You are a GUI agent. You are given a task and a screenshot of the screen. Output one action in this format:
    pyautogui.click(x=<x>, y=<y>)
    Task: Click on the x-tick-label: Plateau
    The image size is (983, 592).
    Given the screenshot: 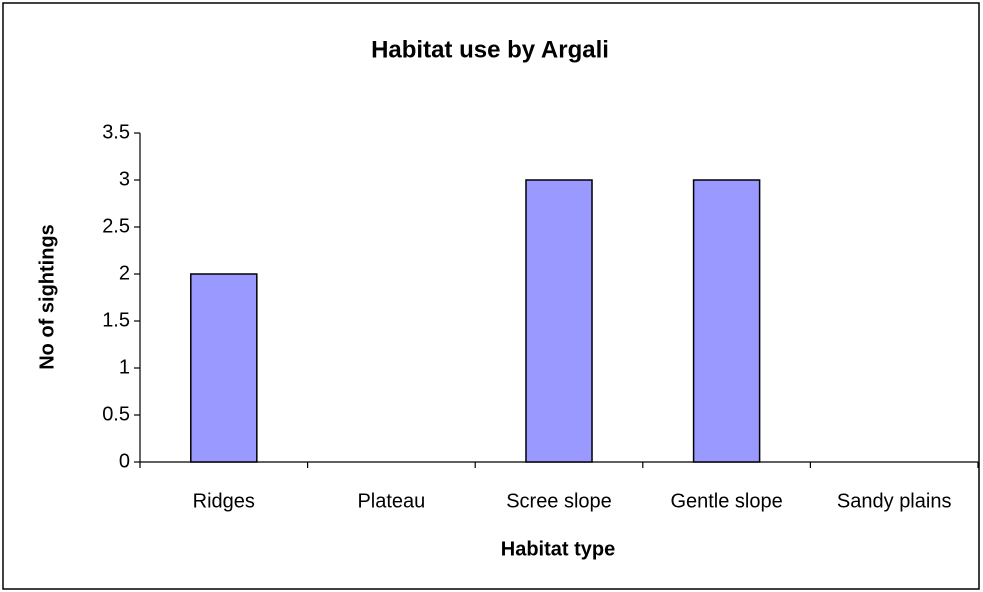 What is the action you would take?
    pyautogui.click(x=391, y=501)
    